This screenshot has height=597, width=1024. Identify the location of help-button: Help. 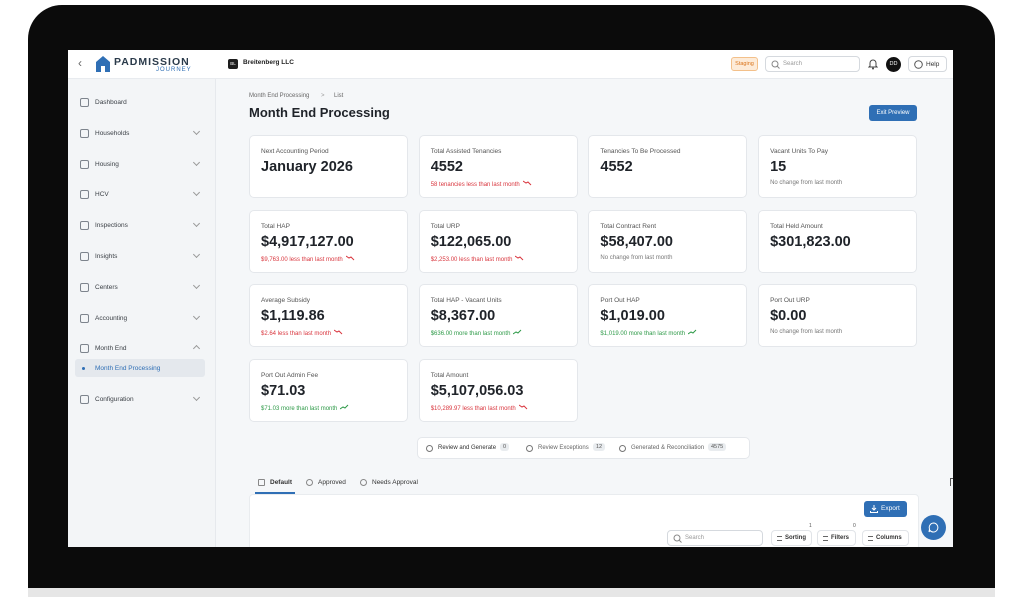
(927, 64).